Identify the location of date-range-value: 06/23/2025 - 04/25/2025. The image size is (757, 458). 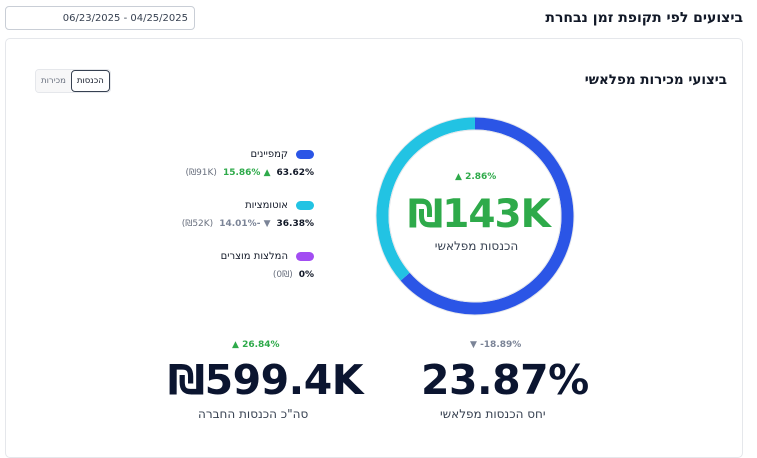
(125, 18).